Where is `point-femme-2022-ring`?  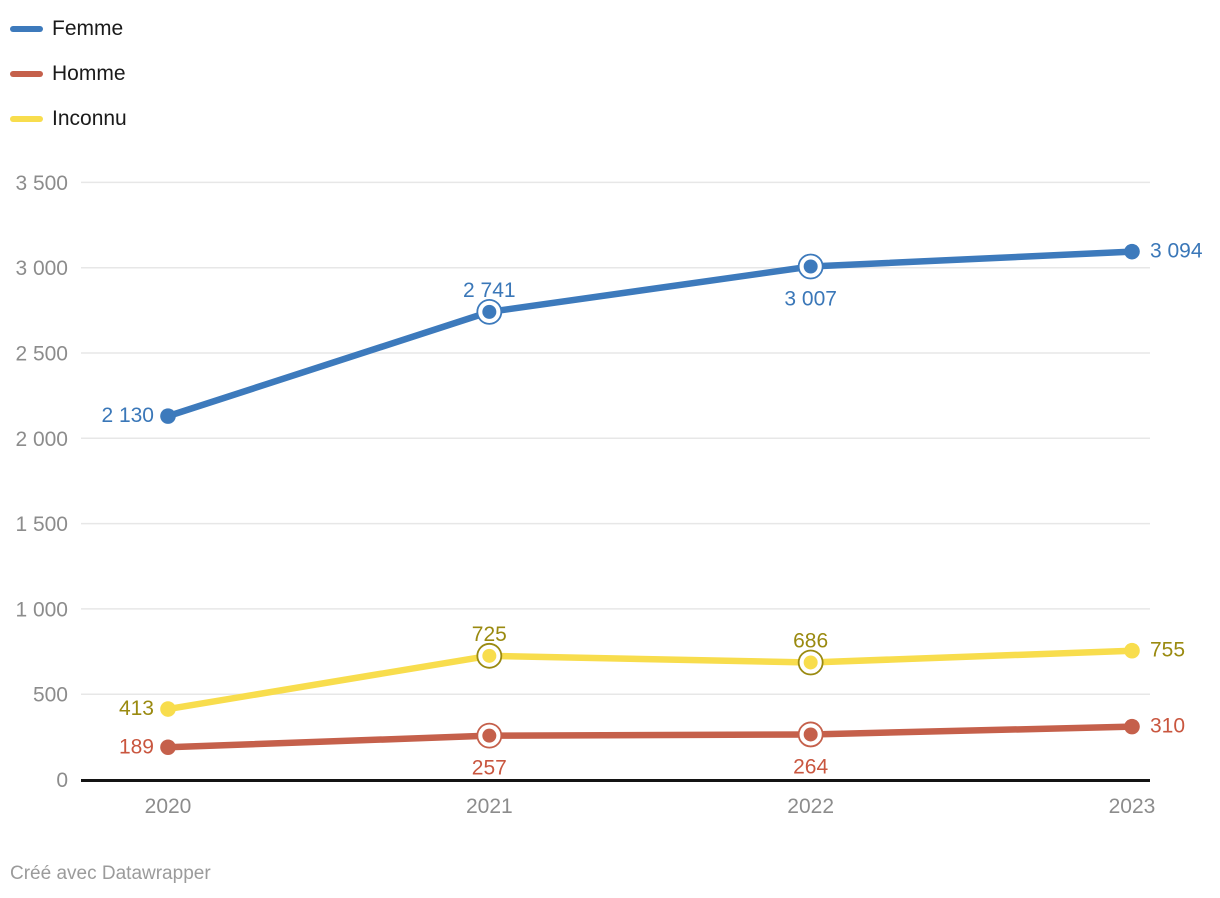
point-femme-2022-ring is located at coordinates (810, 266).